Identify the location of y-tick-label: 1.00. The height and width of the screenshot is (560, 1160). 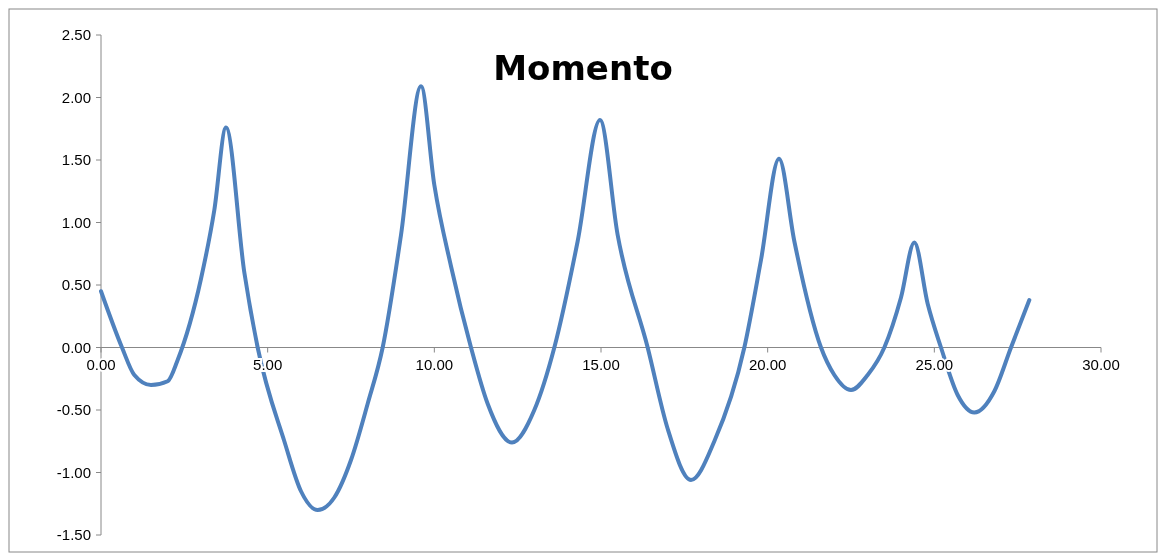
(76, 222).